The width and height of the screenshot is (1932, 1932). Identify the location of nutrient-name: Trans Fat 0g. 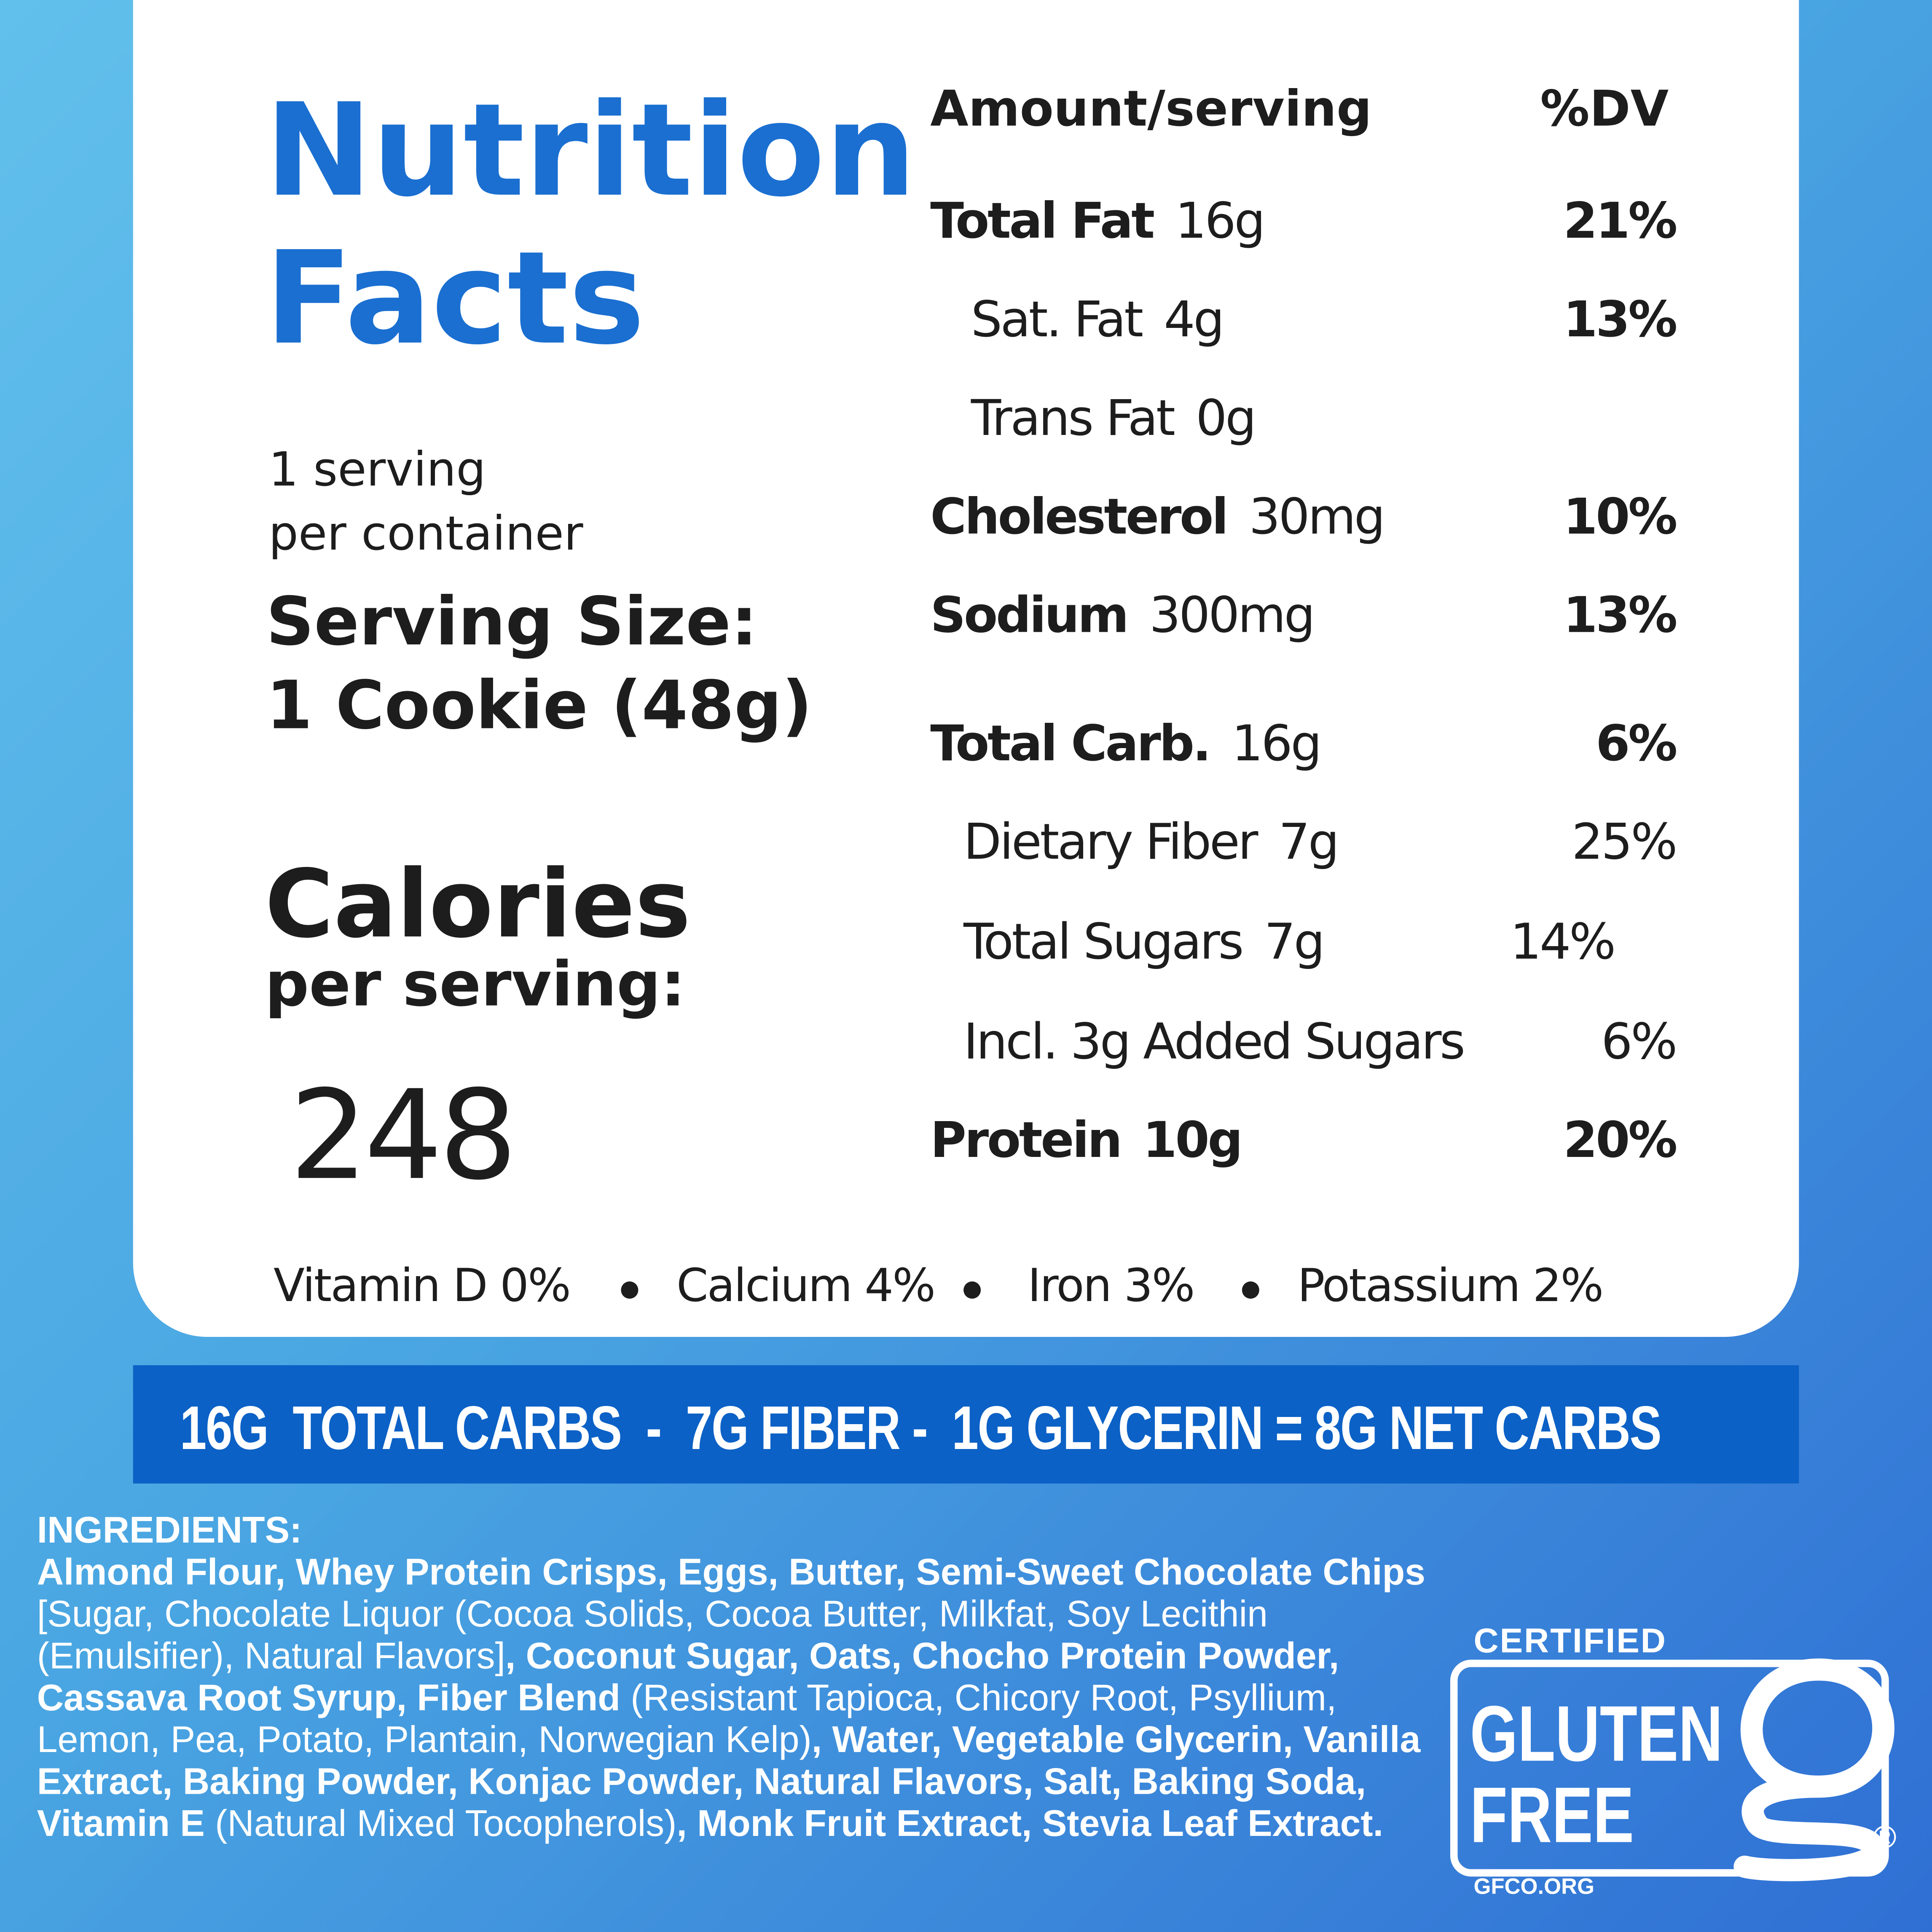
(1114, 419).